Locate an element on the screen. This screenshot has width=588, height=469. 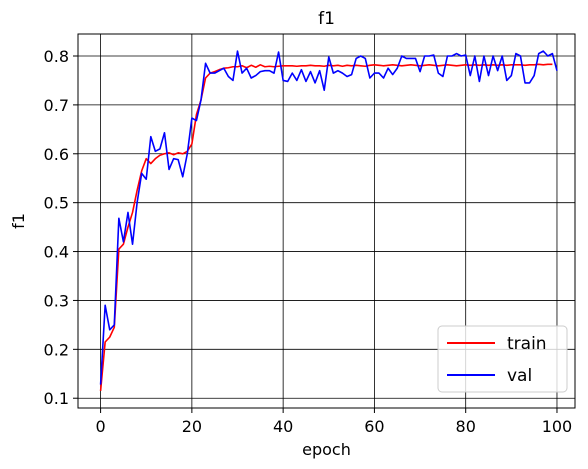
y-tick-label: 0.2 is located at coordinates (56, 349).